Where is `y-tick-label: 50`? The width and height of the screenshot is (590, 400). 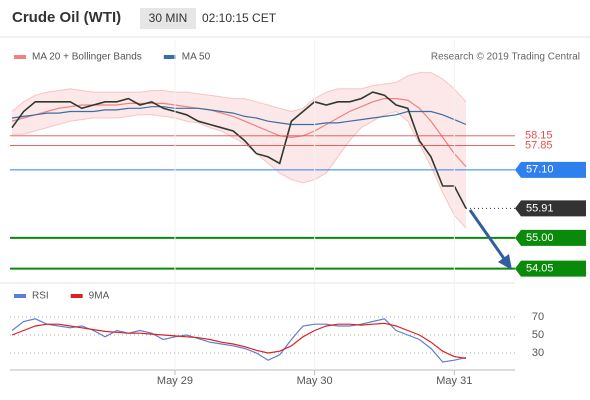 y-tick-label: 50 is located at coordinates (538, 335).